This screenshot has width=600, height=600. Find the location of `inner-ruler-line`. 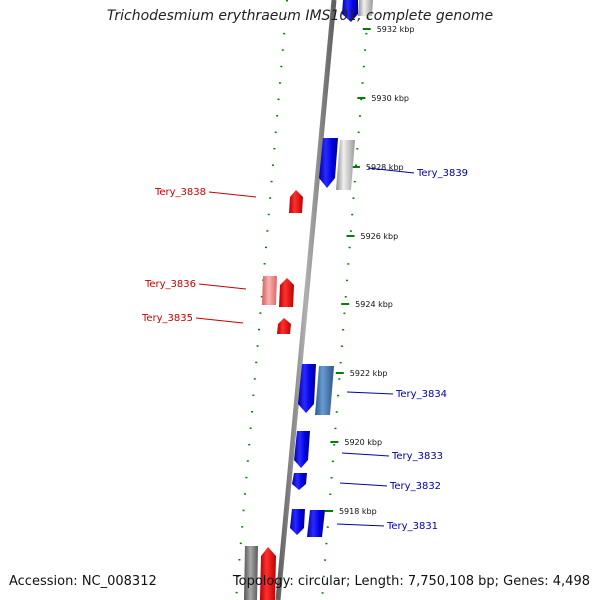

inner-ruler-line is located at coordinates (261, 300).